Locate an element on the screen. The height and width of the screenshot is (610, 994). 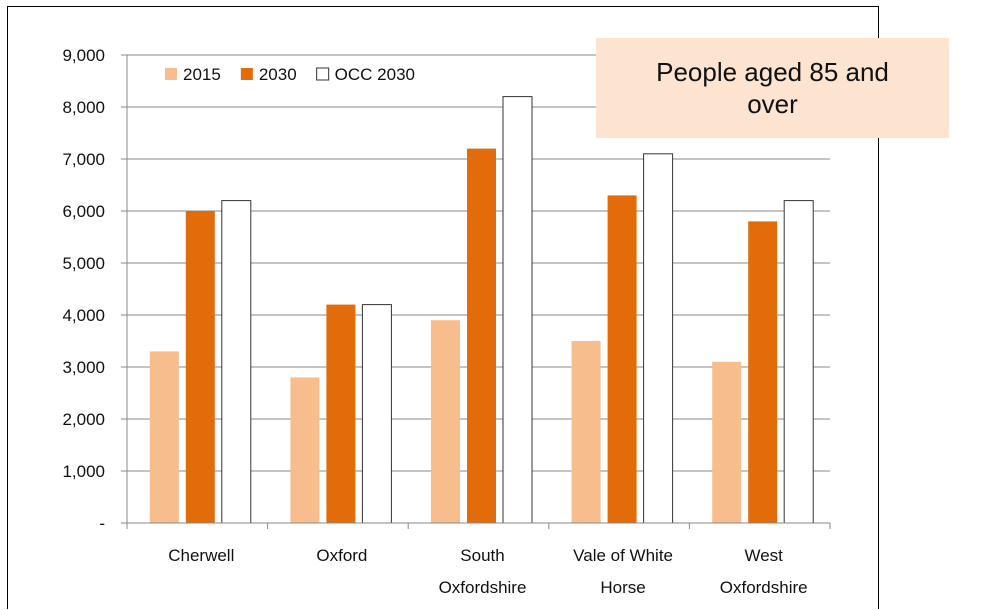
legend-label: OCC 2030 is located at coordinates (375, 74).